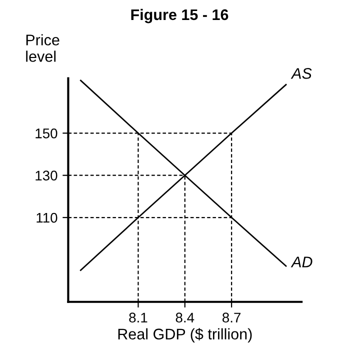 The height and width of the screenshot is (356, 359). I want to click on y-tick-label: 150, so click(47, 133).